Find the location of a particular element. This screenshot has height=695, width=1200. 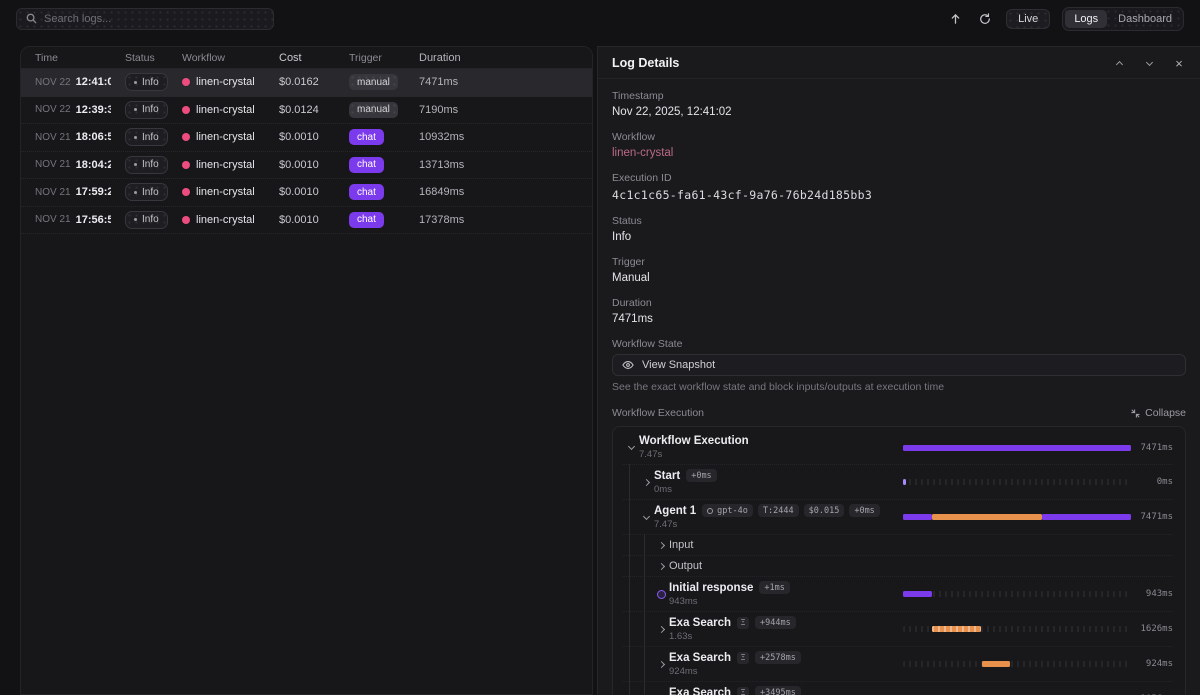

timeline-duration-label: 7471ms is located at coordinates (1156, 517).